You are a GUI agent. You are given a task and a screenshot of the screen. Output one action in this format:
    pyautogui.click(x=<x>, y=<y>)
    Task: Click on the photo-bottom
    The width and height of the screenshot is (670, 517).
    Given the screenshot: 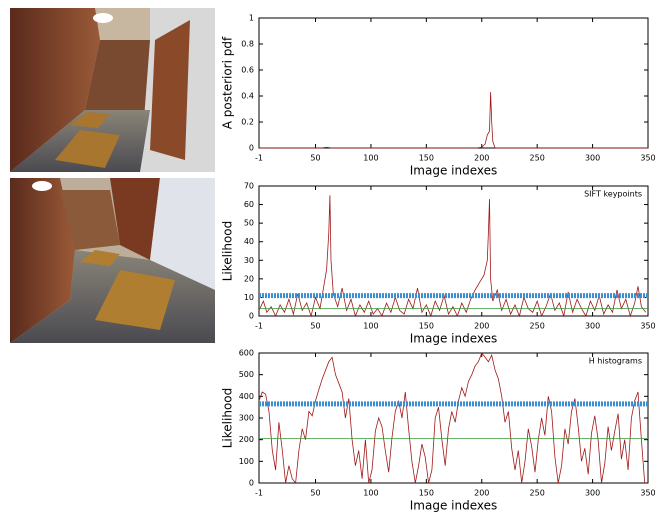 What is the action you would take?
    pyautogui.click(x=112, y=260)
    